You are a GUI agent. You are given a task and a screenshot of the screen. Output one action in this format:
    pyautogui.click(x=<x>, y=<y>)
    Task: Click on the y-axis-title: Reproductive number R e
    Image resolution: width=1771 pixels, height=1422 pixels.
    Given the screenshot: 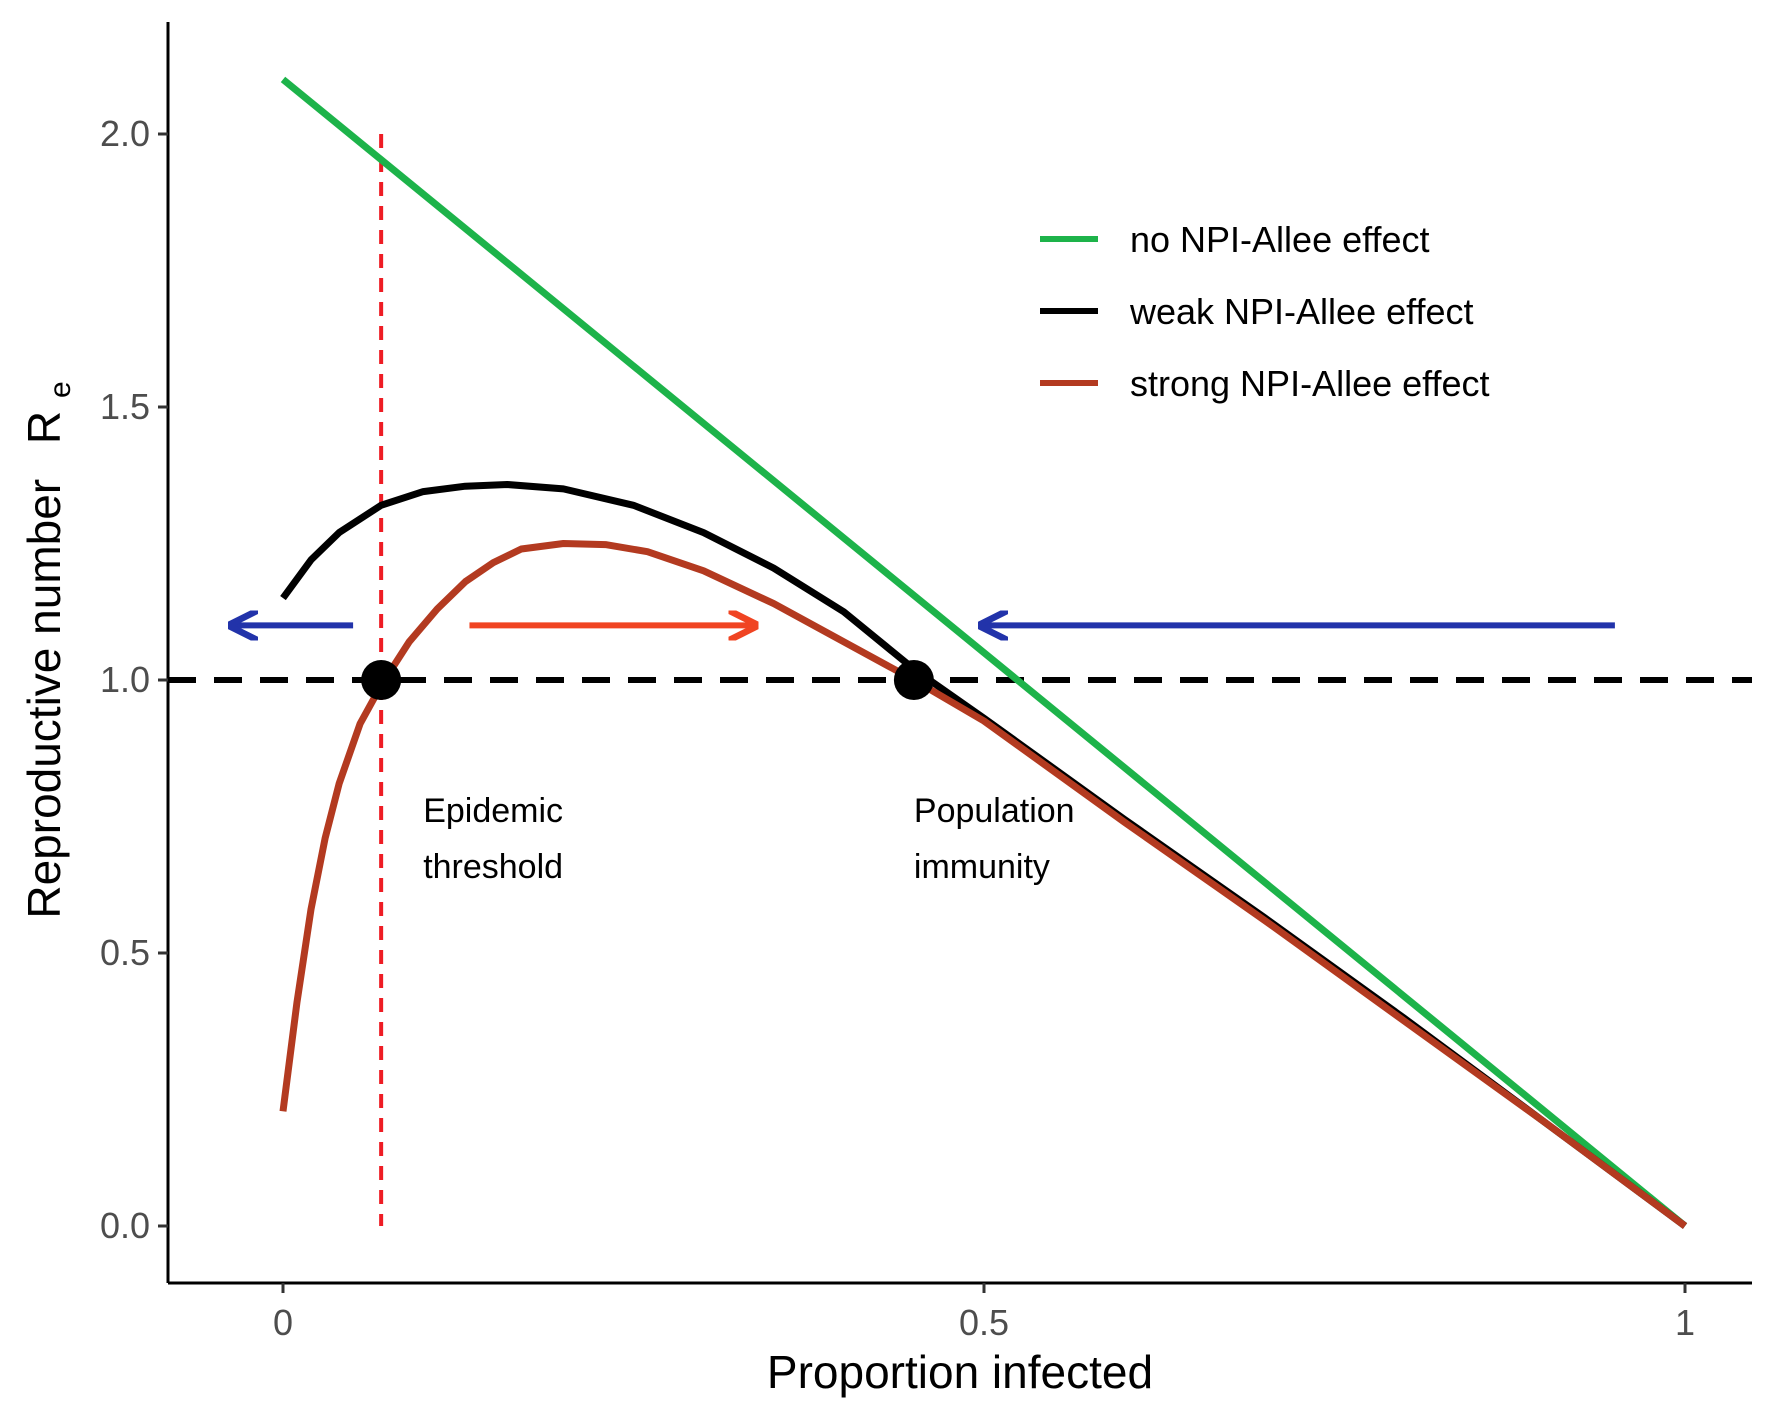 What is the action you would take?
    pyautogui.click(x=47, y=649)
    